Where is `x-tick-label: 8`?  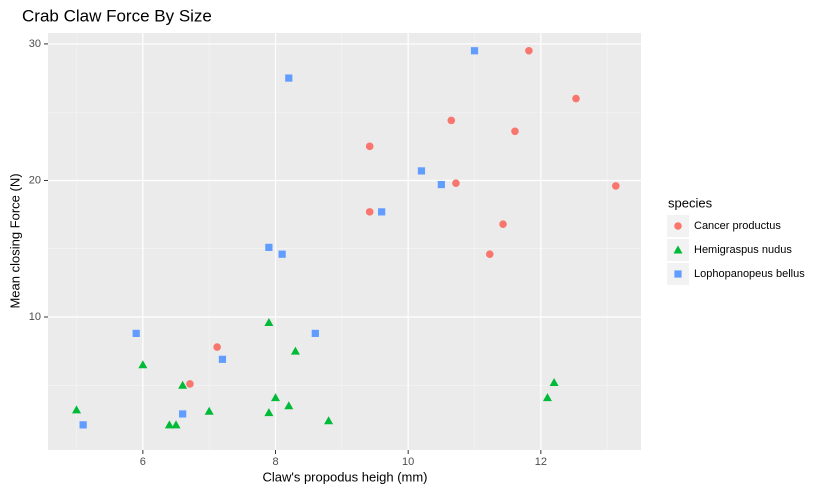
x-tick-label: 8 is located at coordinates (275, 462).